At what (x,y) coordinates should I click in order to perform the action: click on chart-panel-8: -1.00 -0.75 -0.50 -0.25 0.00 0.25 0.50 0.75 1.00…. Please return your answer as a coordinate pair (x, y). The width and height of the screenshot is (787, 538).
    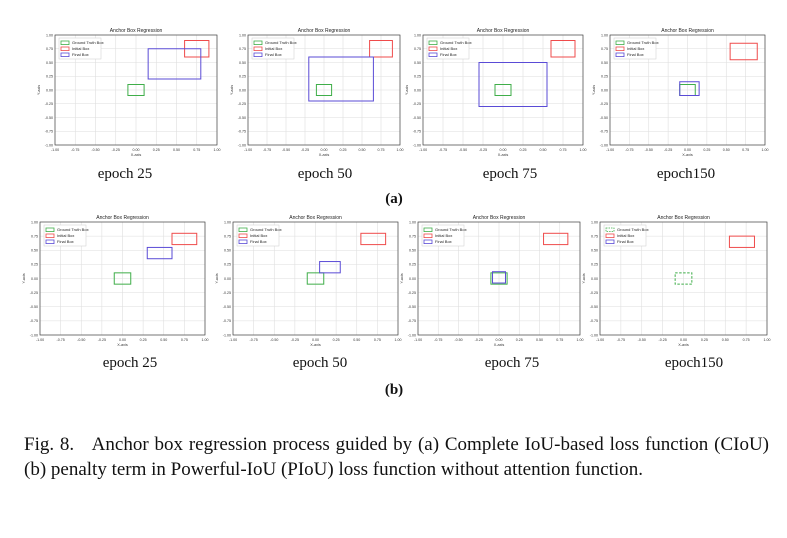
    Looking at the image, I should click on (676, 293).